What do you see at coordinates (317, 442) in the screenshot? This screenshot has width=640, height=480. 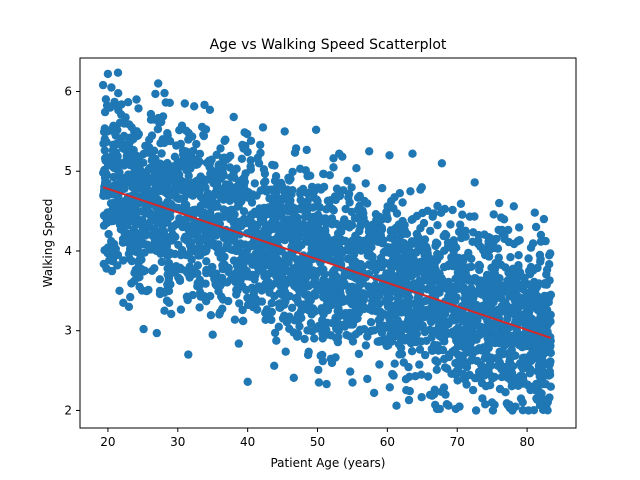 I see `x-tick-label: 50` at bounding box center [317, 442].